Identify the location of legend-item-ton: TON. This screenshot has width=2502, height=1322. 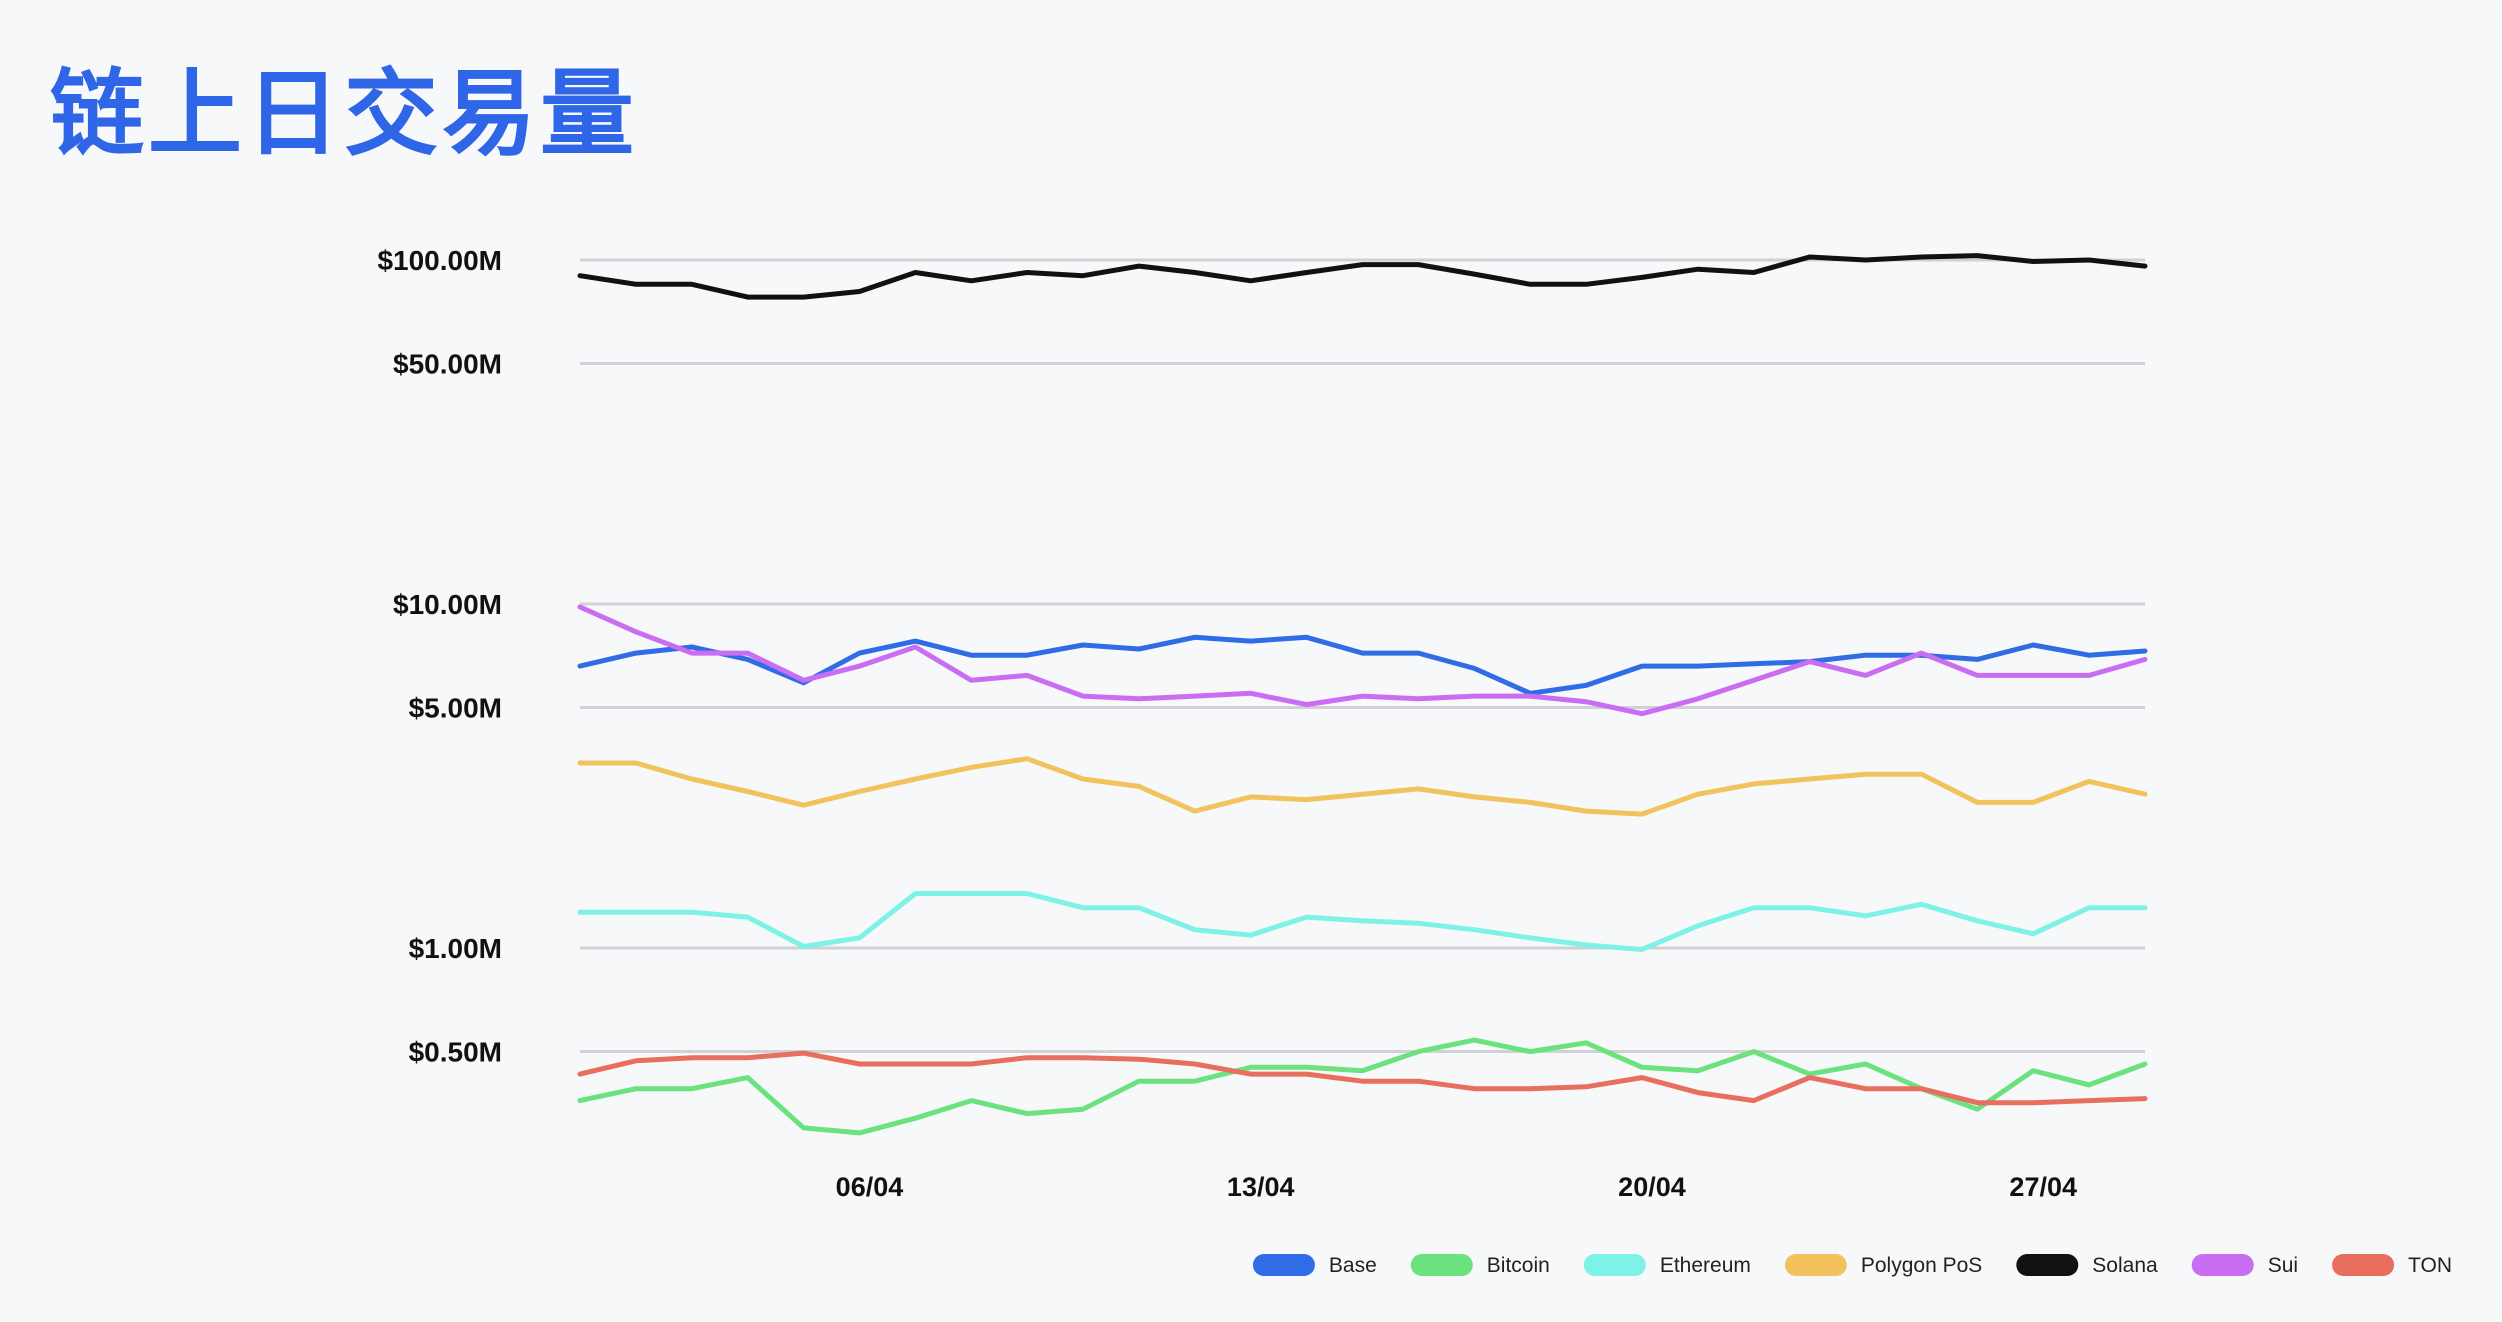
(2392, 1265).